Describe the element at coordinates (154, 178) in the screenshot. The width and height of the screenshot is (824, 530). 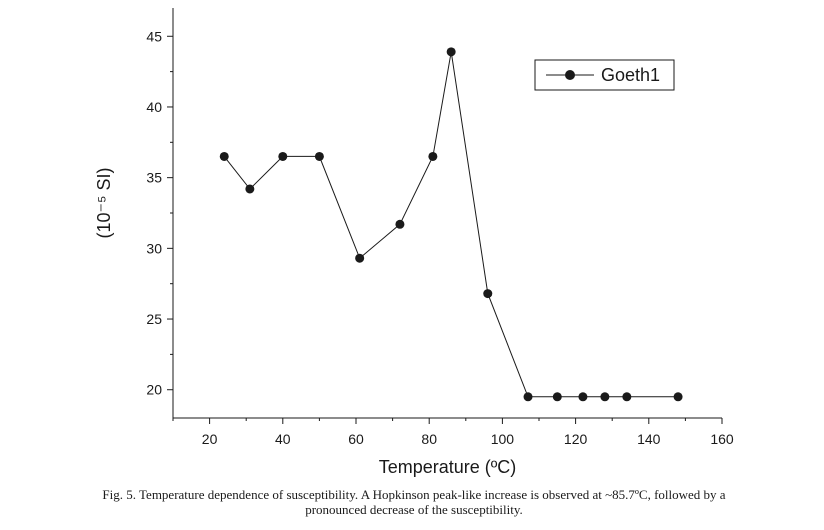
I see `y-tick-label: 35` at that location.